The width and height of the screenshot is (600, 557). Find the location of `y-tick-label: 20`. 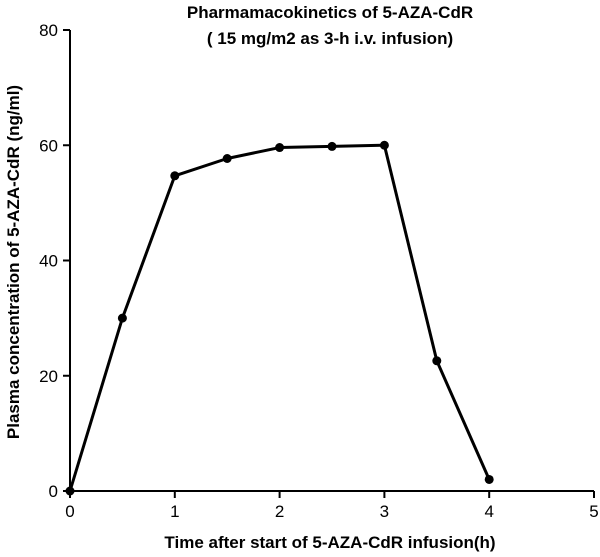

y-tick-label: 20 is located at coordinates (48, 376).